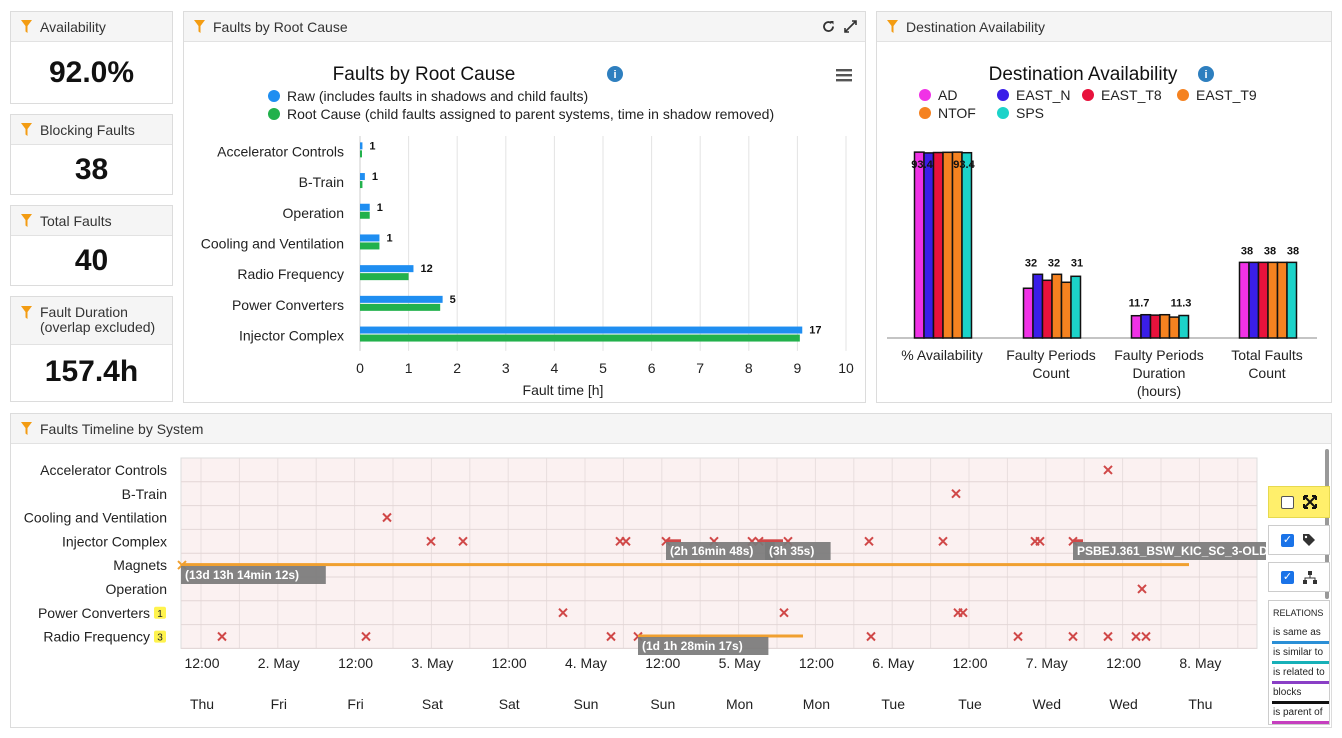 This screenshot has height=738, width=1342. What do you see at coordinates (1287, 540) in the screenshot?
I see `checkbox-2: ✓` at bounding box center [1287, 540].